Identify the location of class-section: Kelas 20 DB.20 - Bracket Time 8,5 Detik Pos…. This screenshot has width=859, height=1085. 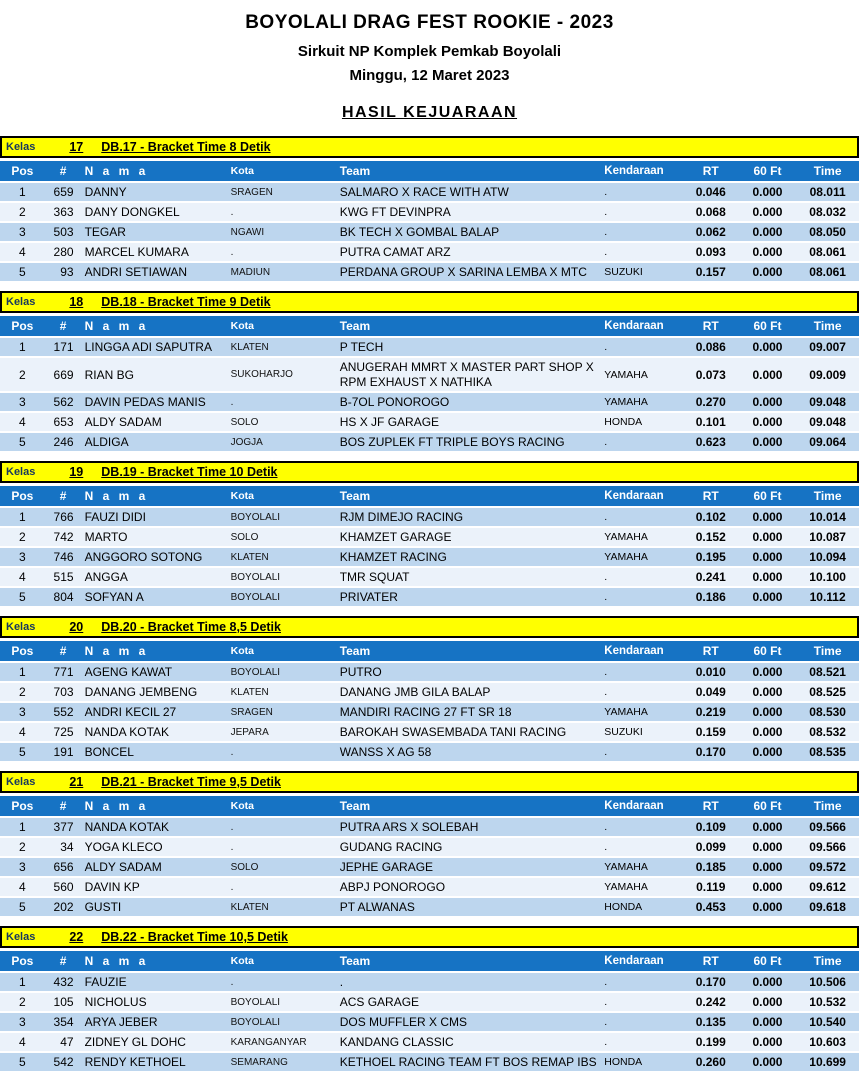
(429, 689).